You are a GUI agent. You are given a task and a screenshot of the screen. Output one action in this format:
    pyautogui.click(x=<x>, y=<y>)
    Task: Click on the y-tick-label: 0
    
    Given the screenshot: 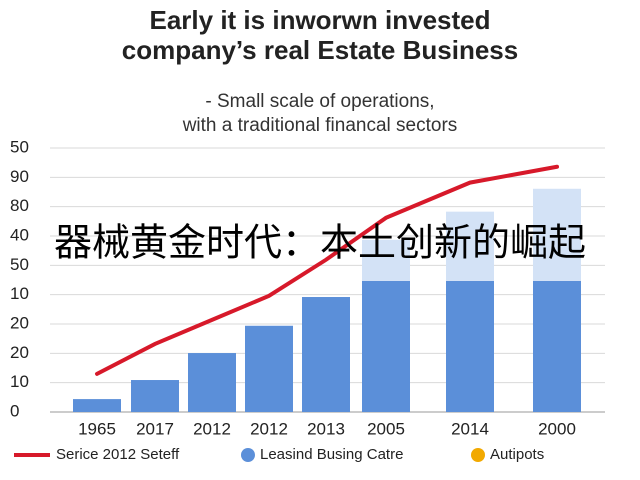 What is the action you would take?
    pyautogui.click(x=14, y=410)
    